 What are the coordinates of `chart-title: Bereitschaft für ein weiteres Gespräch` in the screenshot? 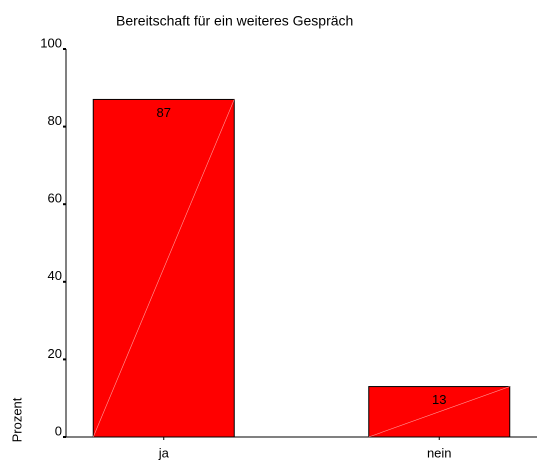 It's located at (234, 21).